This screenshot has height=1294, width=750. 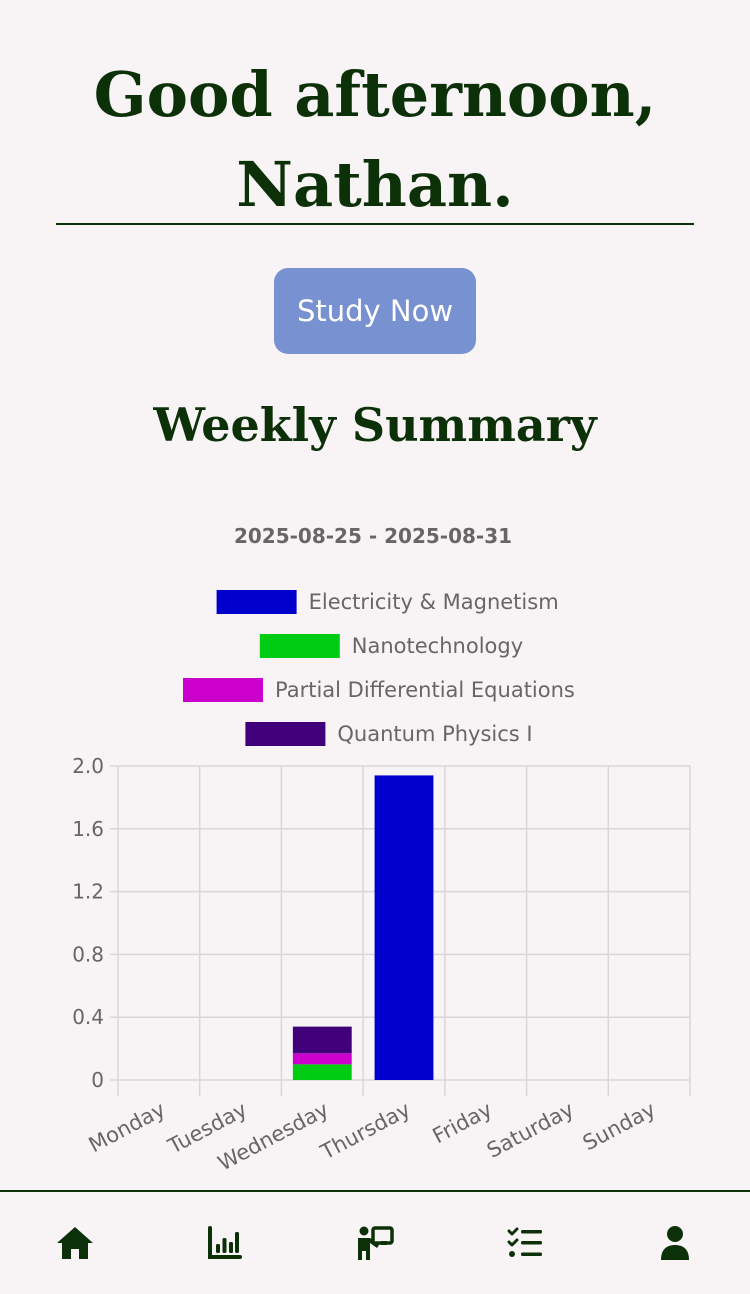 I want to click on y-tick-label: 0.8, so click(x=88, y=954).